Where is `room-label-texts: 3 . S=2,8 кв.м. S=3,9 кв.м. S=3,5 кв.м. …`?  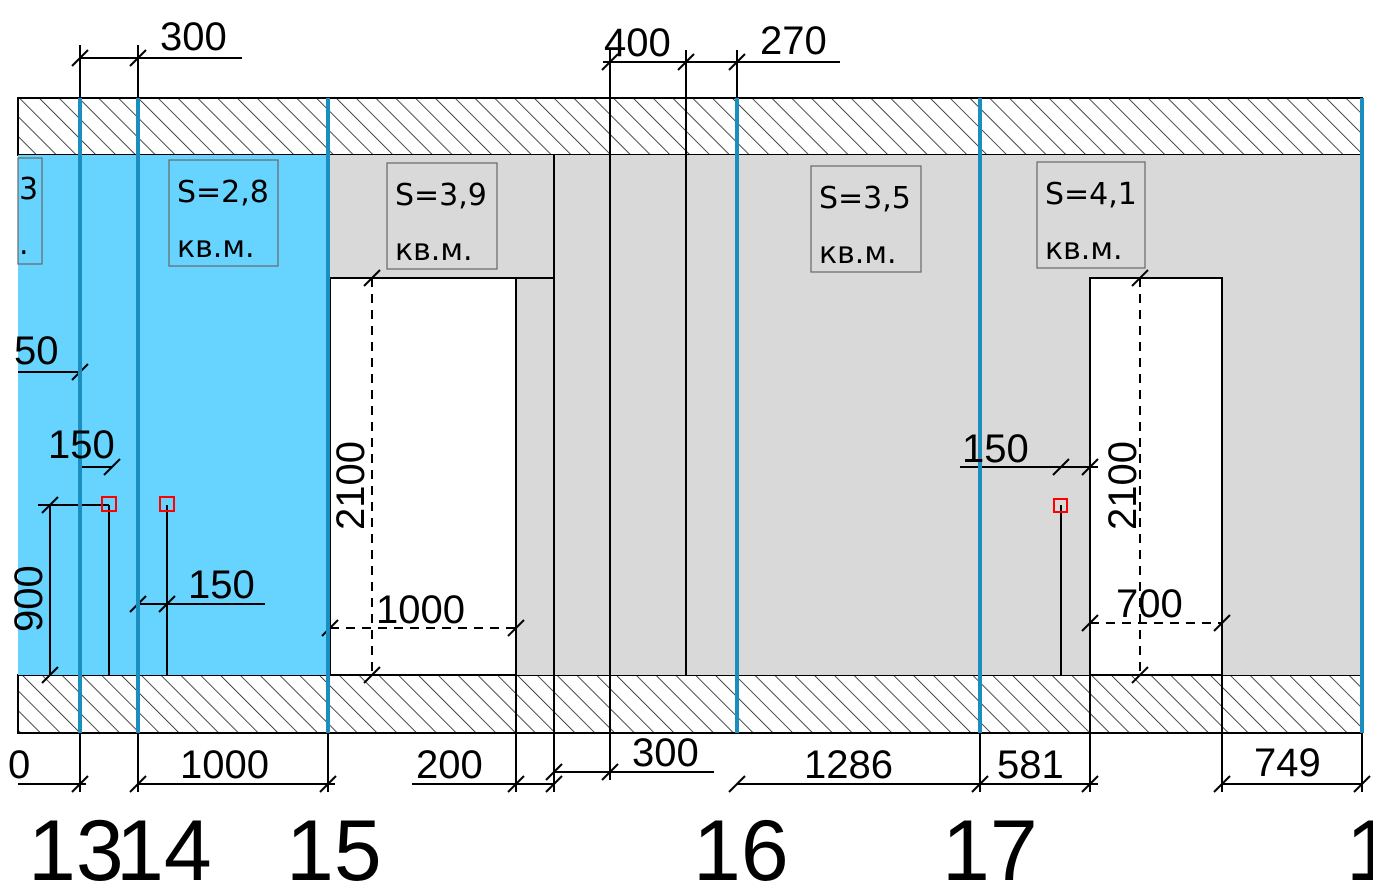
room-label-texts: 3 . S=2,8 кв.м. S=3,9 кв.м. S=3,5 кв.м. … is located at coordinates (578, 221).